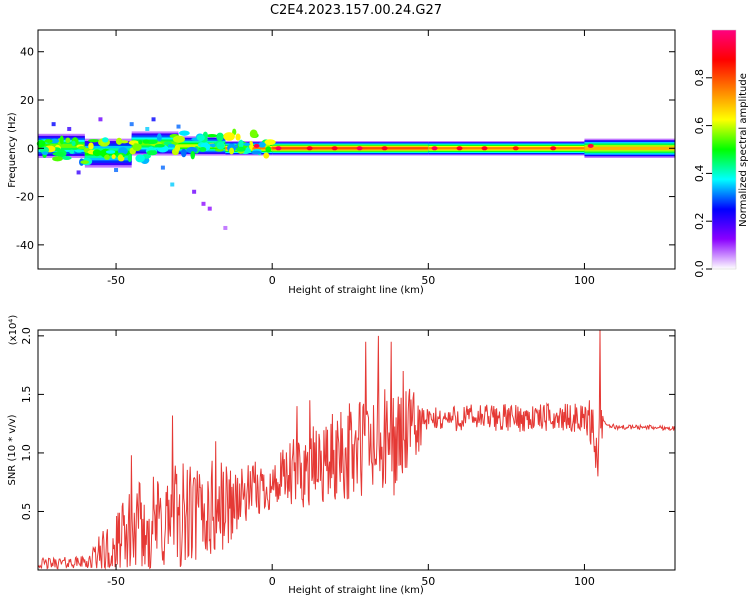  I want to click on snr-xlabel: Height of straight line (km), so click(356, 590).